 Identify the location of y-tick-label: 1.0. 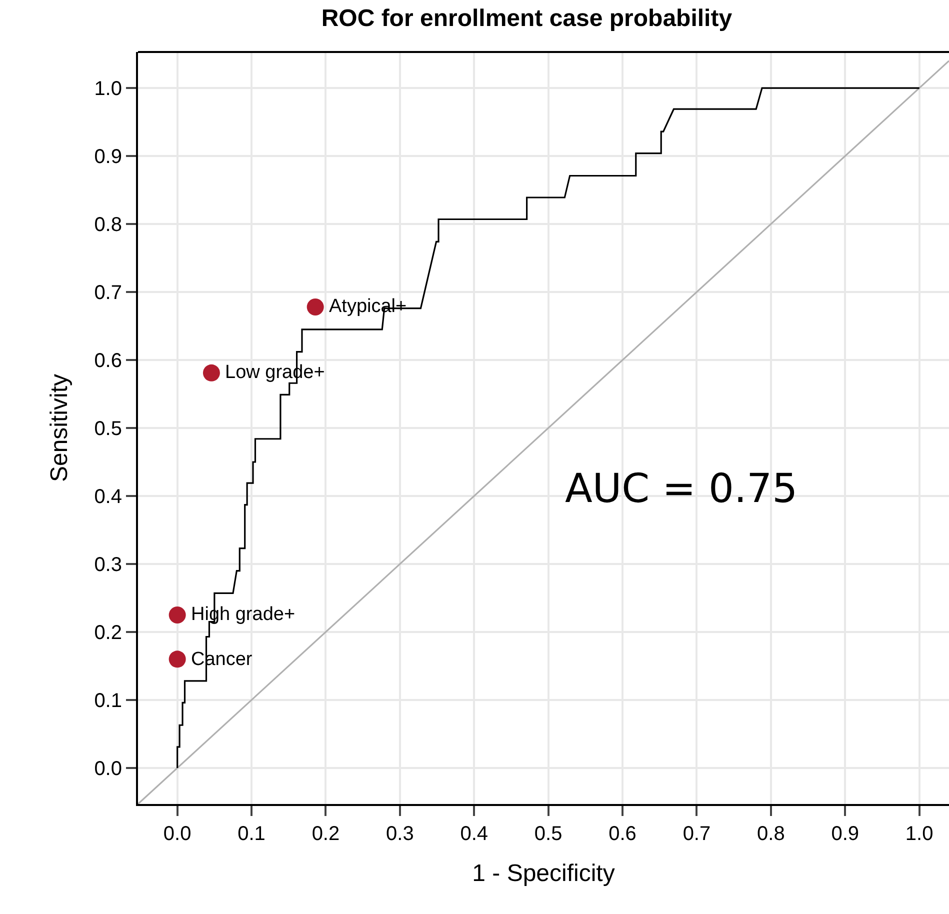
(108, 89).